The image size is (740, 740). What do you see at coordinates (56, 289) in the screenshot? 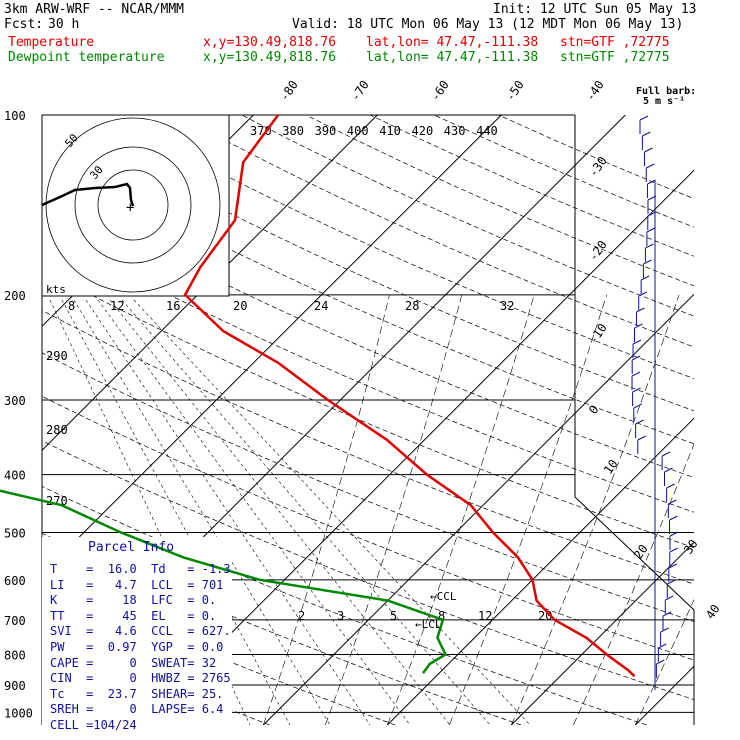
I see `hodograph-units-label: kts` at bounding box center [56, 289].